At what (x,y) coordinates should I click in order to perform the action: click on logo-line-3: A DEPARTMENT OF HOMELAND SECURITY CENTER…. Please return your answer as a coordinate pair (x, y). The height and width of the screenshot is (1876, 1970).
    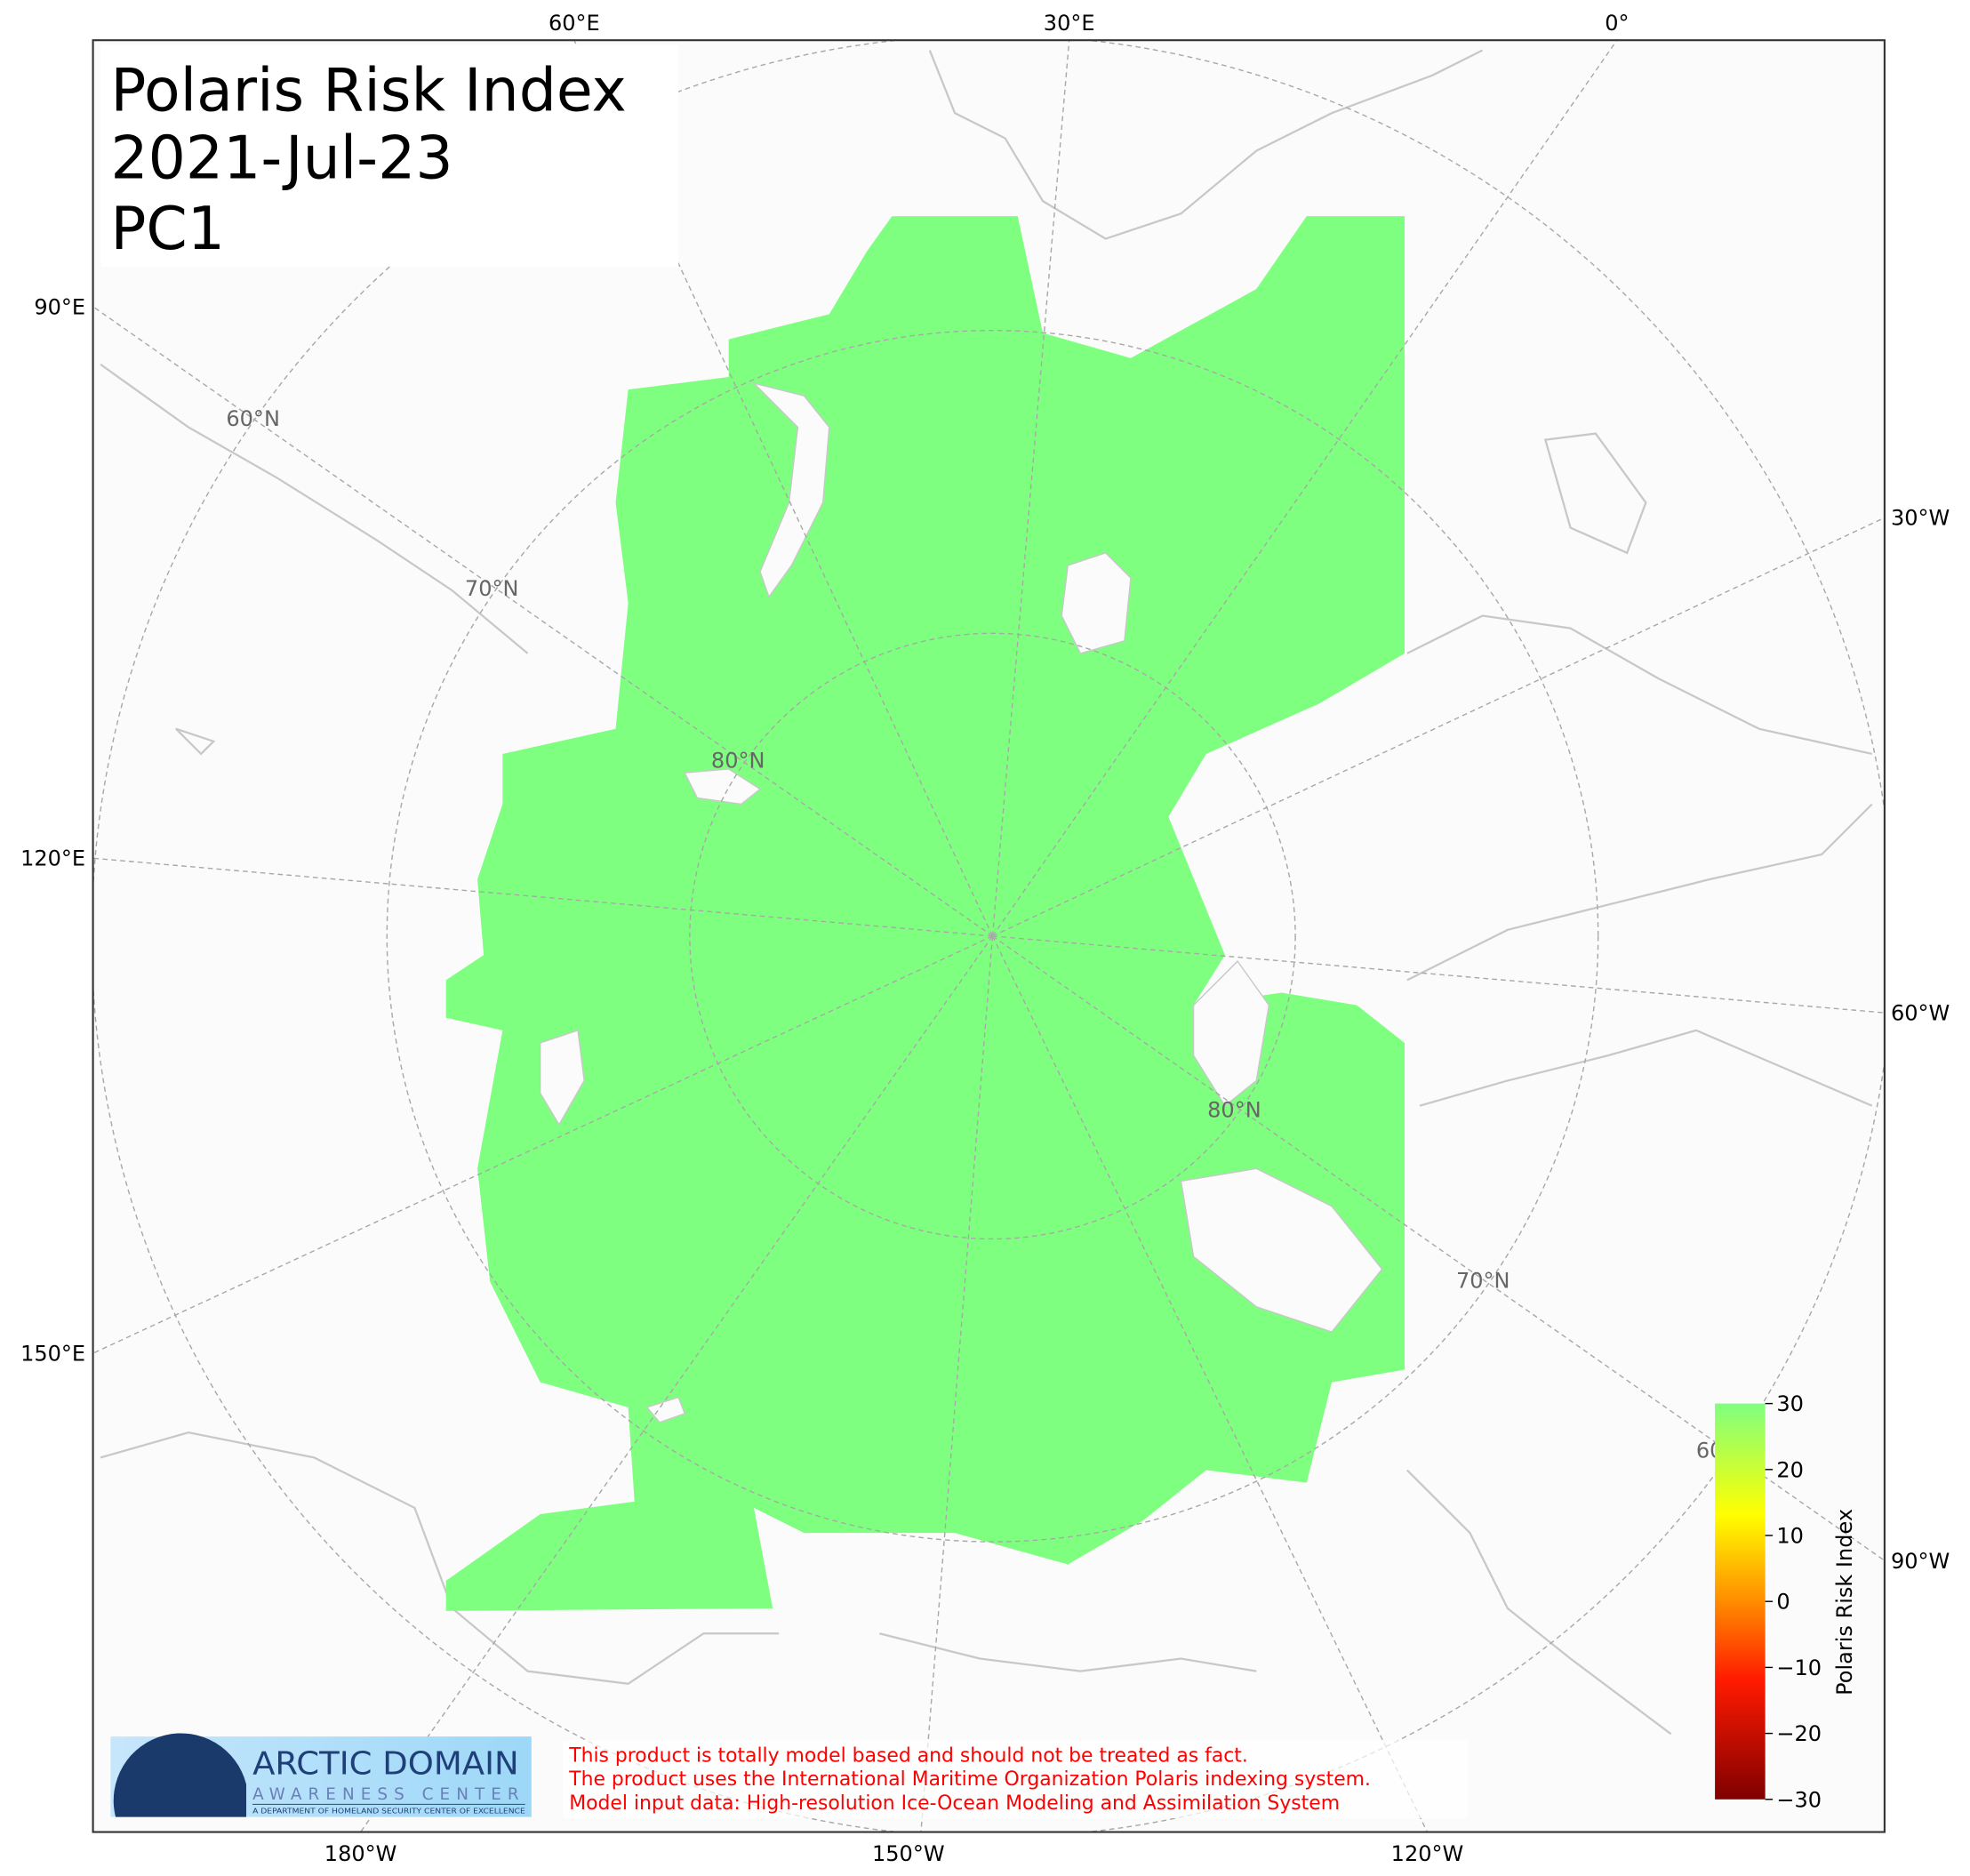
    Looking at the image, I should click on (388, 1811).